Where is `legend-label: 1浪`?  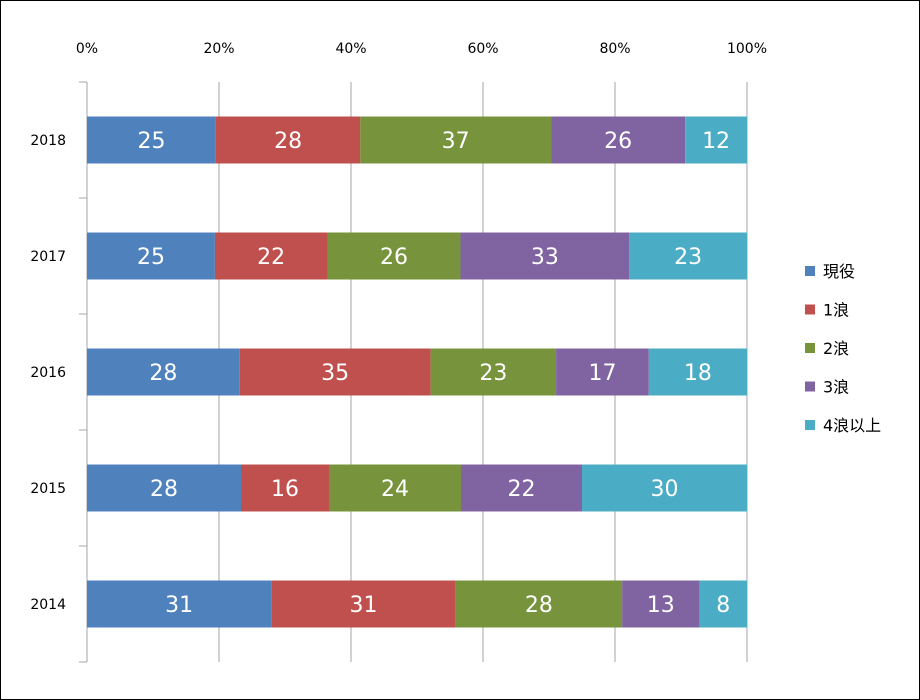
legend-label: 1浪 is located at coordinates (836, 310).